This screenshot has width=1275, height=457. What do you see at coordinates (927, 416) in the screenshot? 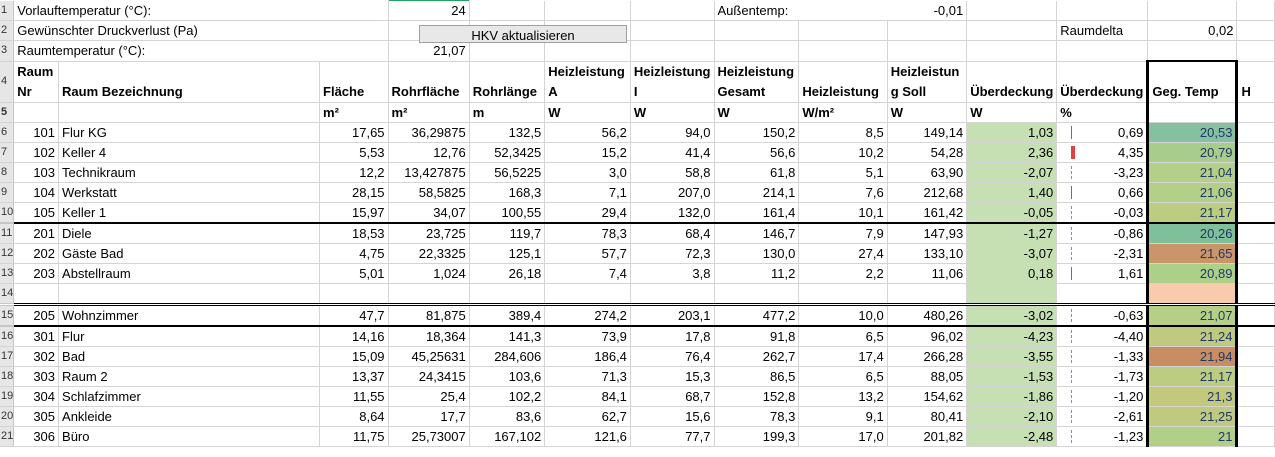
I see `room-heiz-soll: 80,41` at bounding box center [927, 416].